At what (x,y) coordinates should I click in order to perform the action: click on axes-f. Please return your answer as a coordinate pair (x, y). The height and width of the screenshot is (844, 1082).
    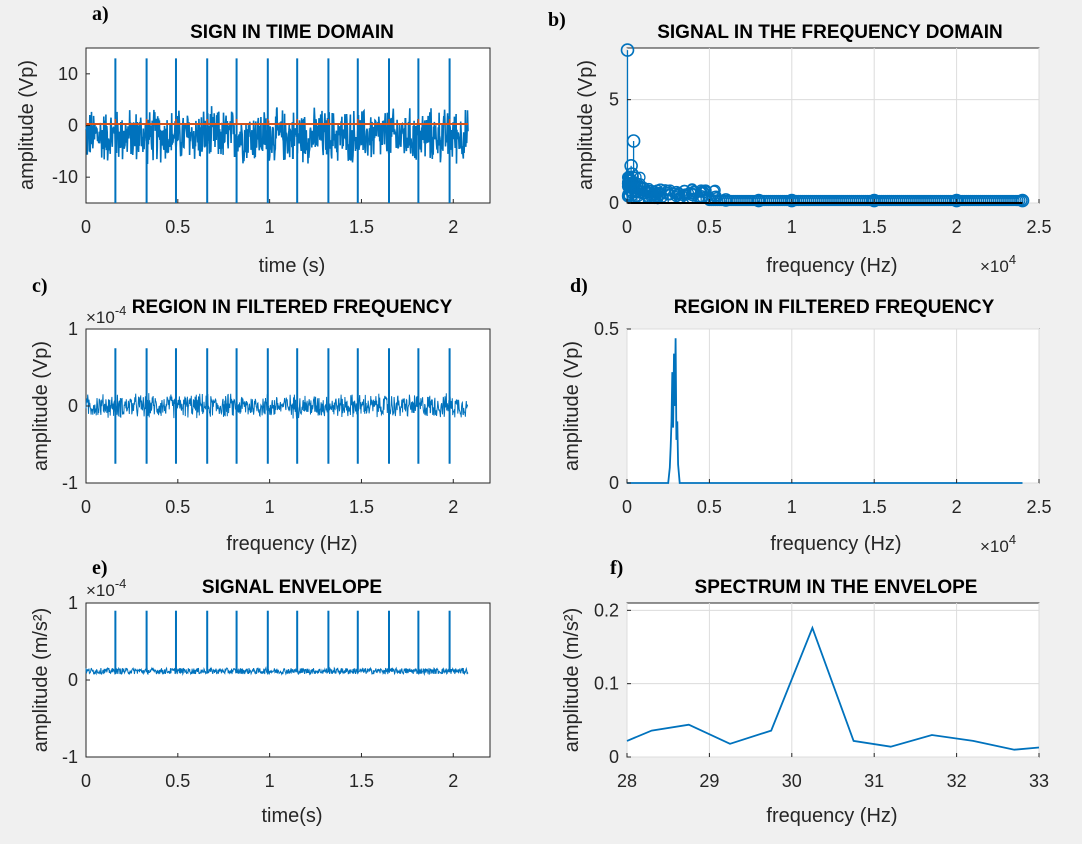
    Looking at the image, I should click on (833, 680).